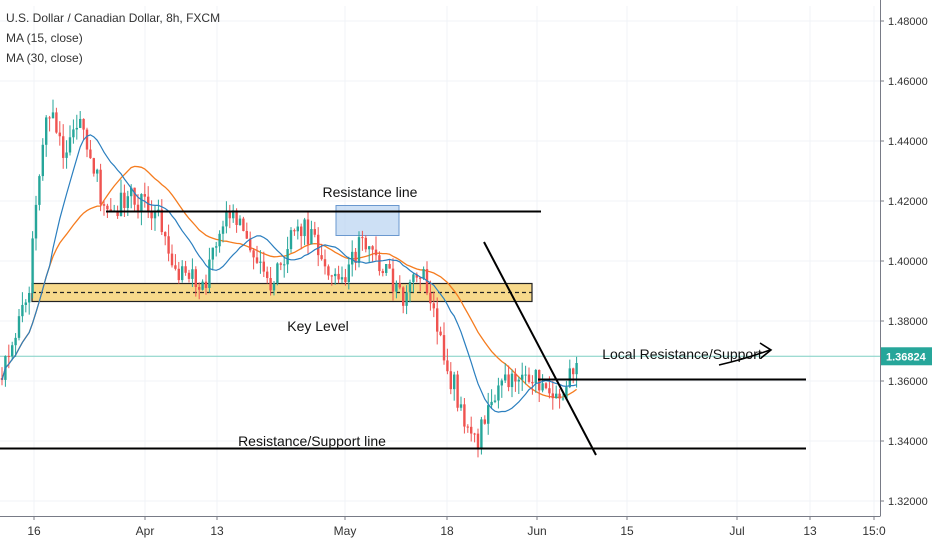 Image resolution: width=932 pixels, height=555 pixels. What do you see at coordinates (906, 356) in the screenshot?
I see `current-price-badge` at bounding box center [906, 356].